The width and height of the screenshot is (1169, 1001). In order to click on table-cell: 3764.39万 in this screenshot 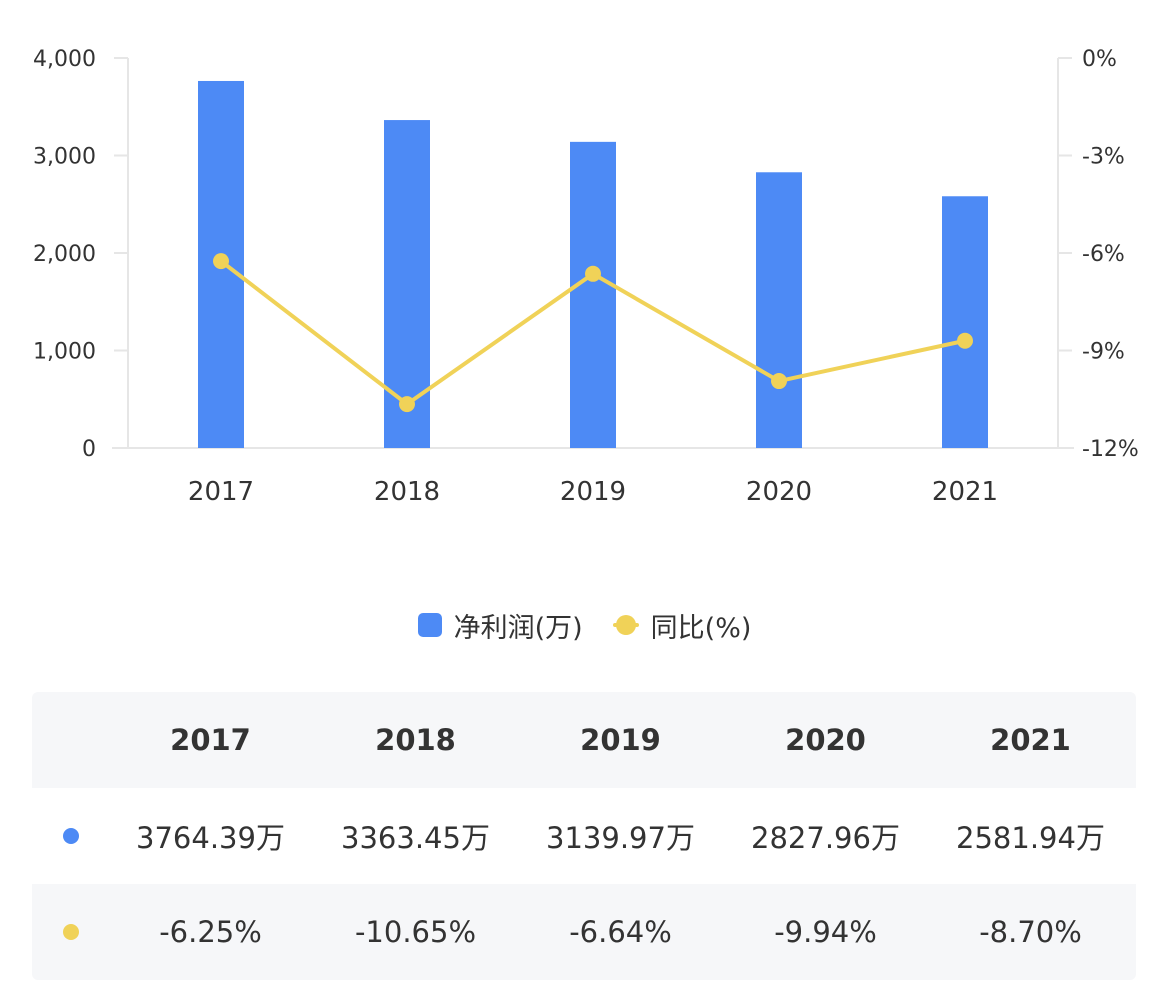, I will do `click(210, 838)`.